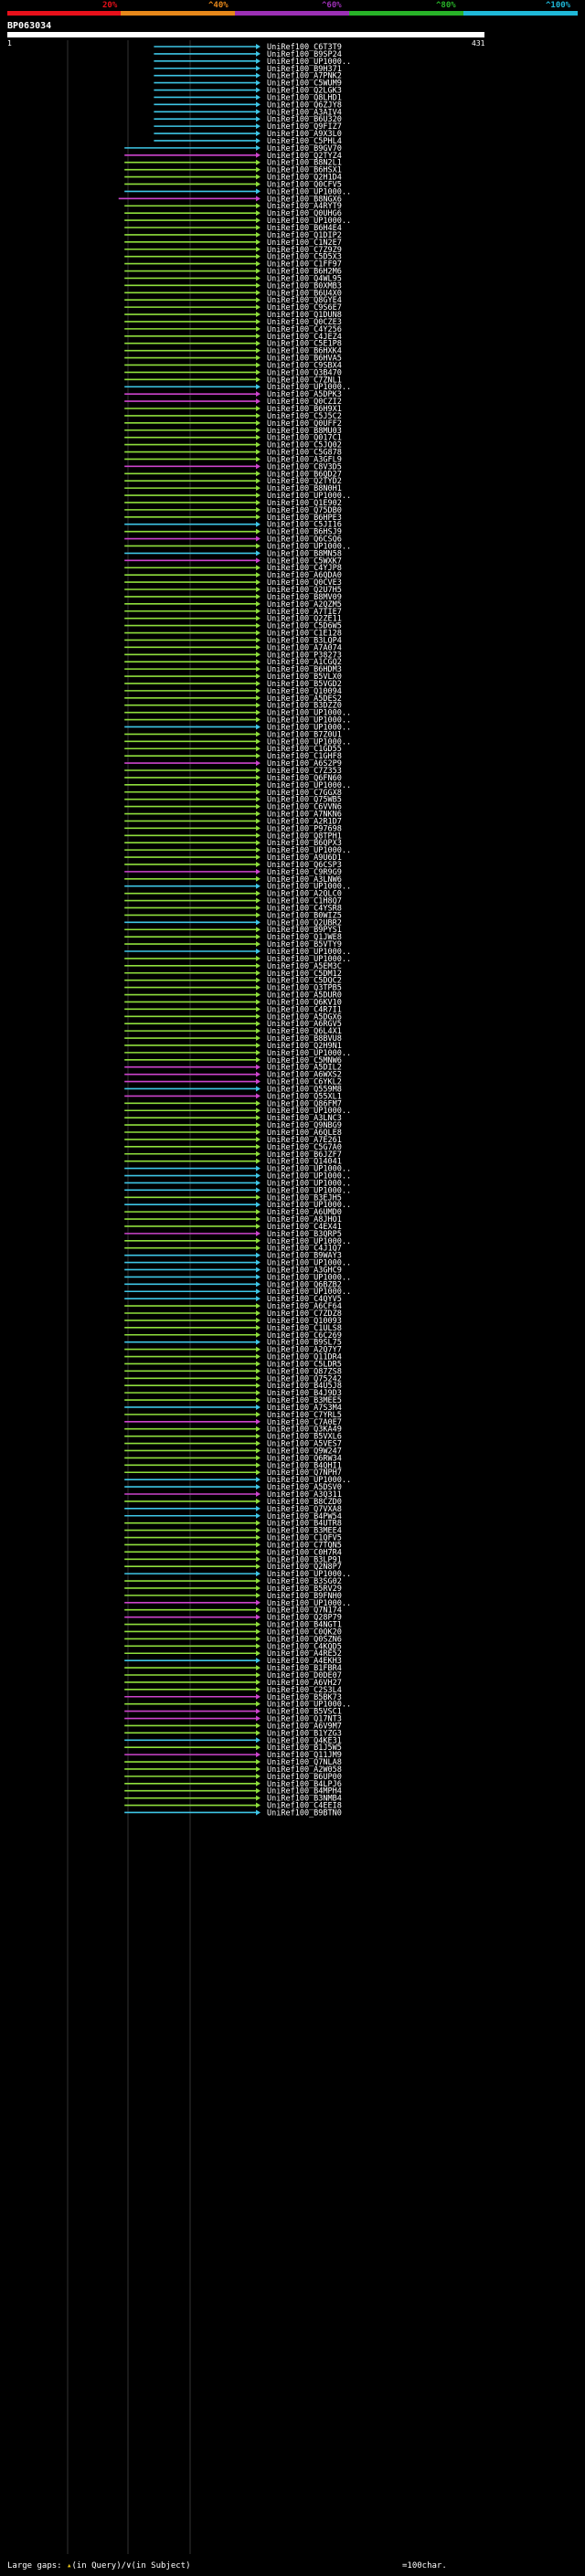 The image size is (585, 2576). What do you see at coordinates (304, 141) in the screenshot?
I see `hit-label: UniRef100_C5PHL4` at bounding box center [304, 141].